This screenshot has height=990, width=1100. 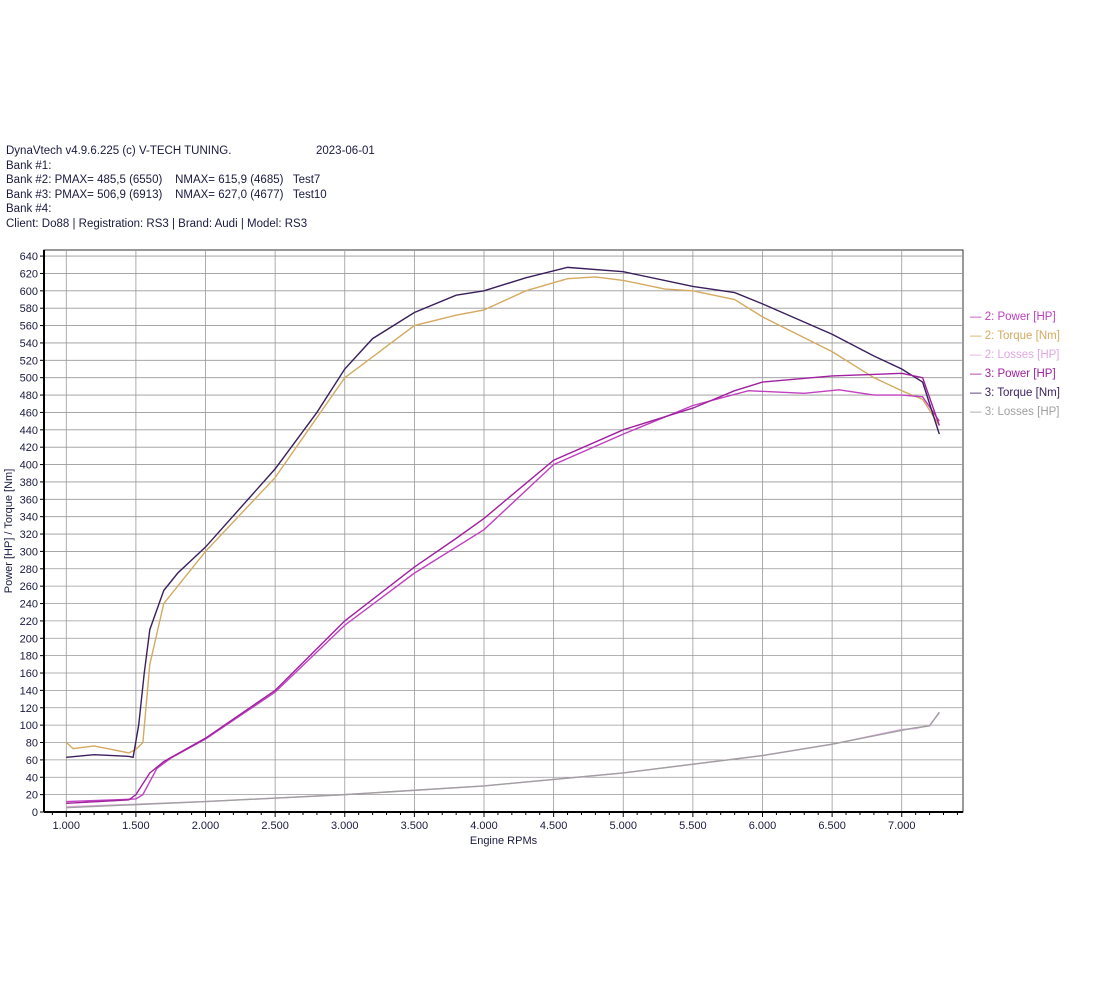 I want to click on x-tick-label: 7.000, so click(x=902, y=826).